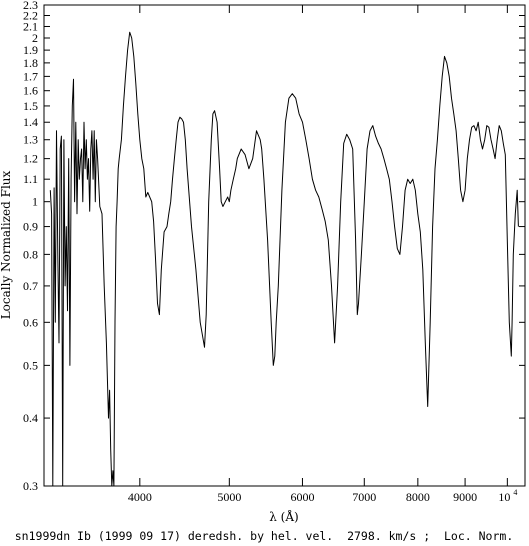 Image resolution: width=529 pixels, height=546 pixels. Describe the element at coordinates (30, 418) in the screenshot. I see `y-tick-label: 0.4` at that location.